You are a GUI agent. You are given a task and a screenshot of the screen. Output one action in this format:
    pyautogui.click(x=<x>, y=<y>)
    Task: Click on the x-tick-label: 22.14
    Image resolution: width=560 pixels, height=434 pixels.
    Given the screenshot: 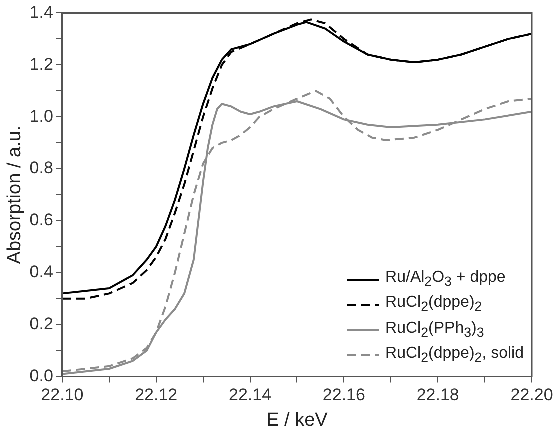 What is the action you would take?
    pyautogui.click(x=250, y=395)
    